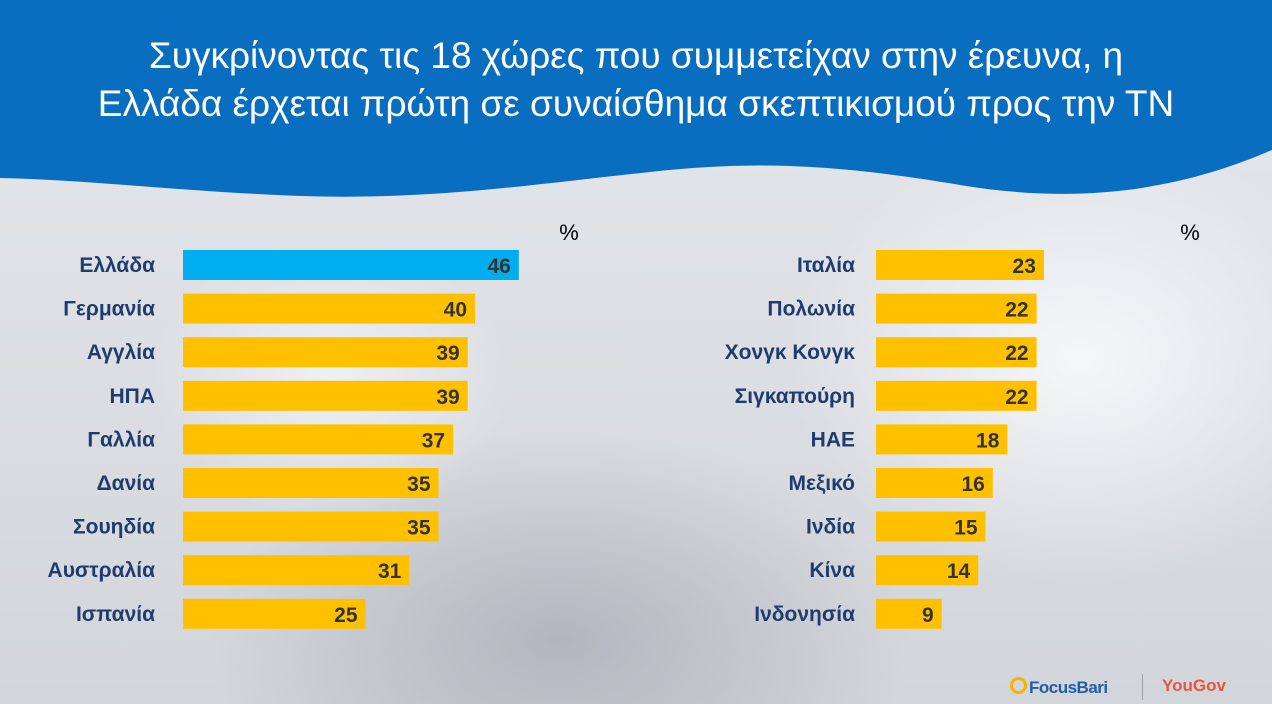 The width and height of the screenshot is (1272, 704). Describe the element at coordinates (109, 309) in the screenshot. I see `category-label: Γερμανία` at that location.